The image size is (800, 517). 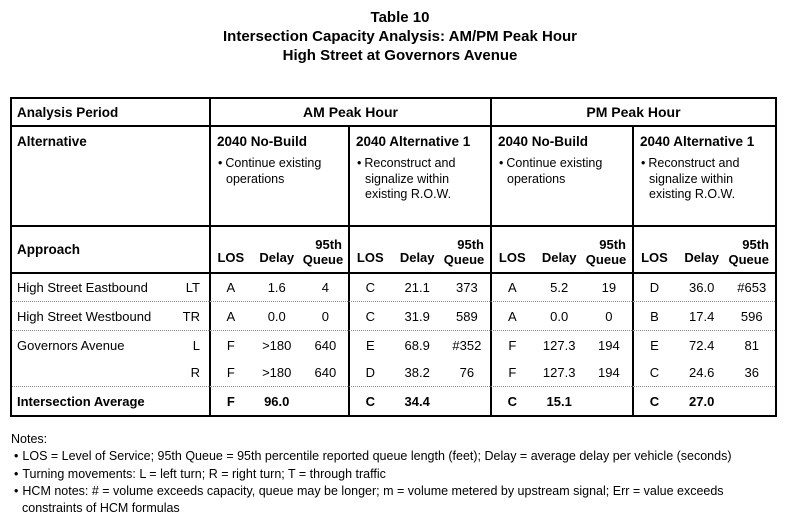 I want to click on delay-value: 96.0, so click(x=277, y=401).